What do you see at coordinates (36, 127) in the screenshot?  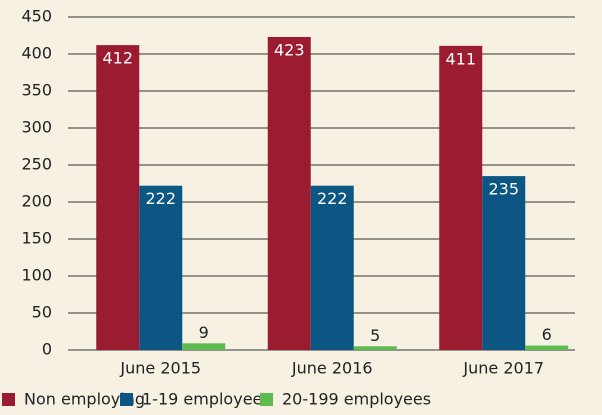 I see `y-tick-label: 300` at bounding box center [36, 127].